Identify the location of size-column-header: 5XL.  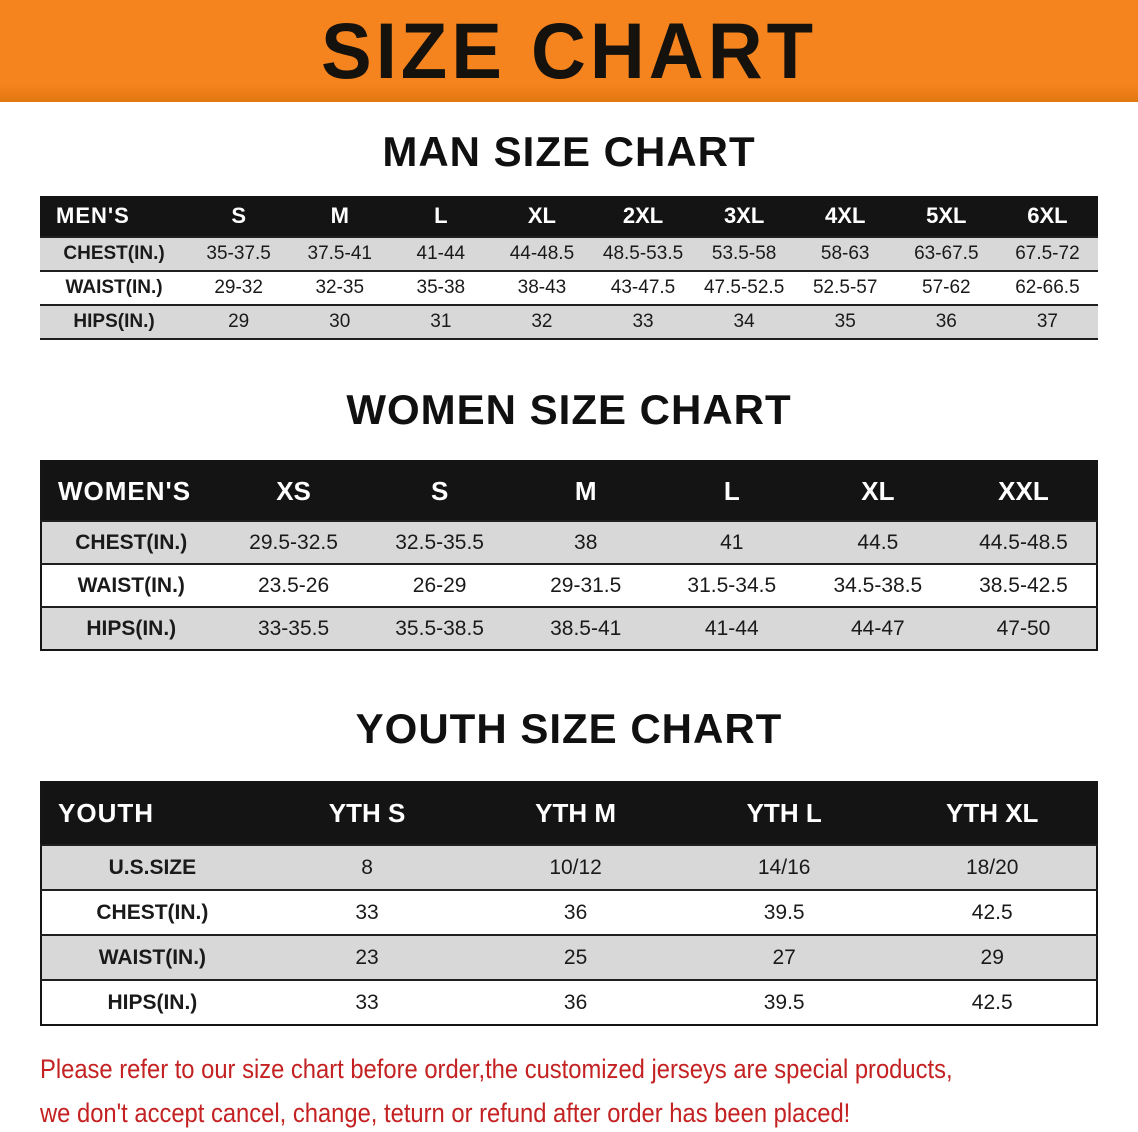
(946, 216).